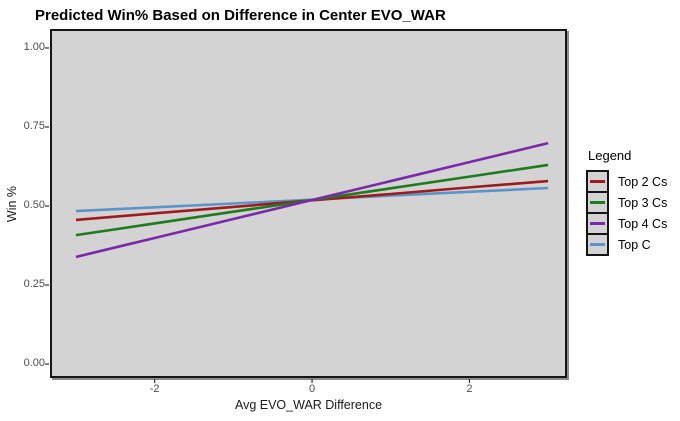 This screenshot has width=680, height=421. I want to click on y-tick-label: 0.50, so click(34, 205).